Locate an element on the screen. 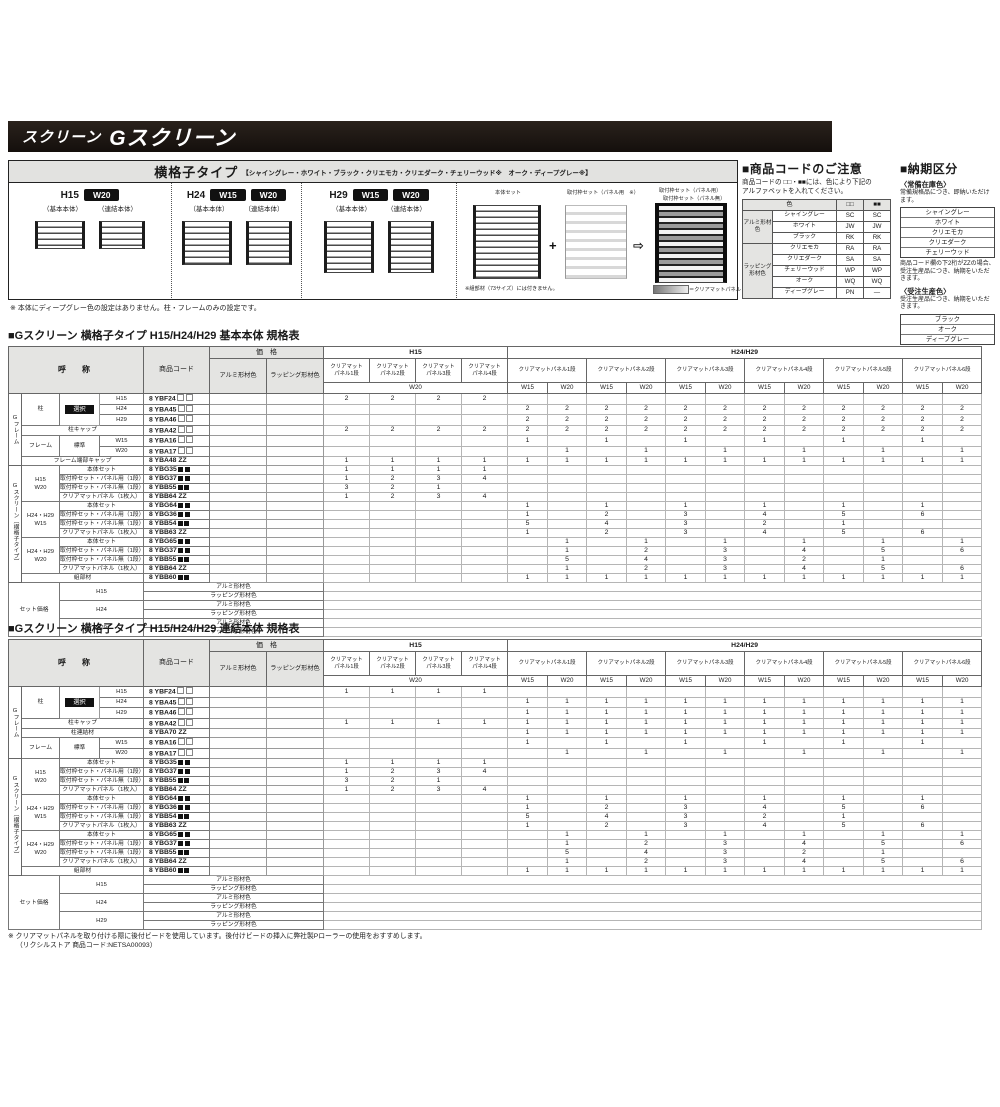 The width and height of the screenshot is (1000, 1107). h24-panel-header: クリアマットパネル2段 is located at coordinates (626, 370).